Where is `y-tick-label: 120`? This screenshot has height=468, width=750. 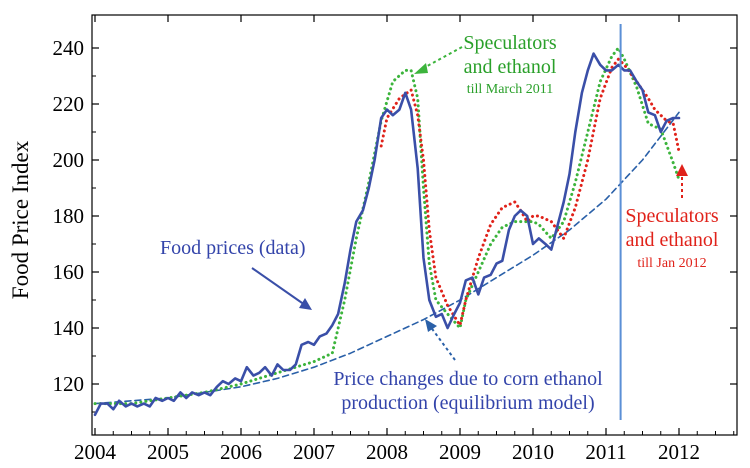 y-tick-label: 120 is located at coordinates (69, 384).